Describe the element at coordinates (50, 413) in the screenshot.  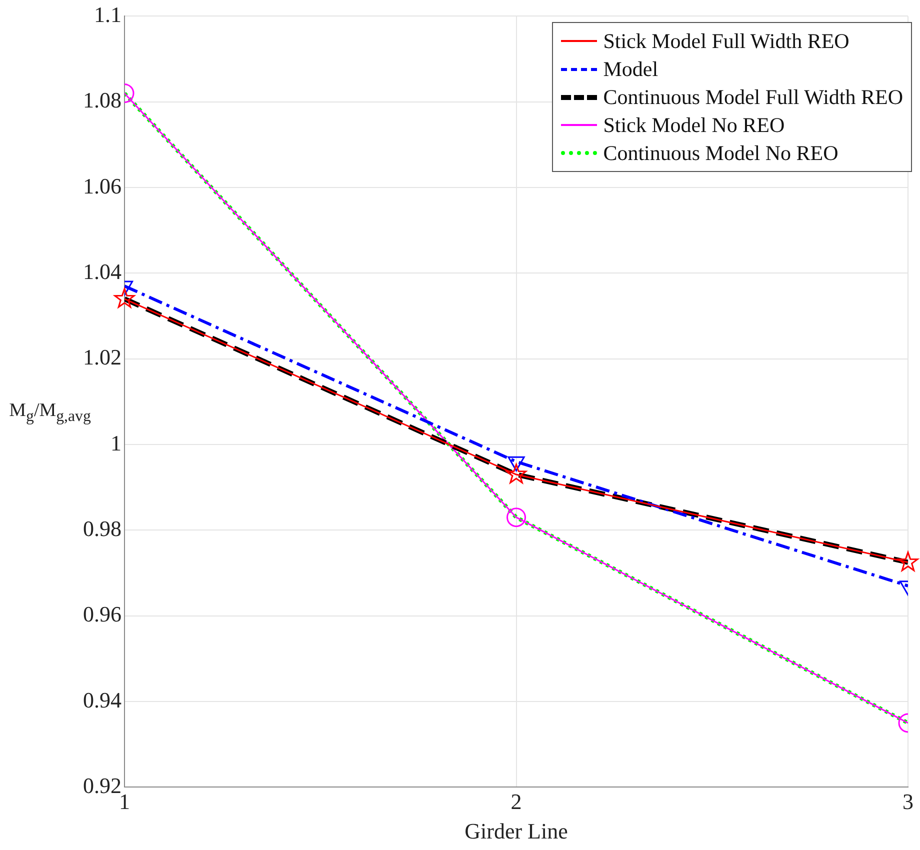
I see `y-axis-title: M$_{g}$/M$_{g,avg}$` at that location.